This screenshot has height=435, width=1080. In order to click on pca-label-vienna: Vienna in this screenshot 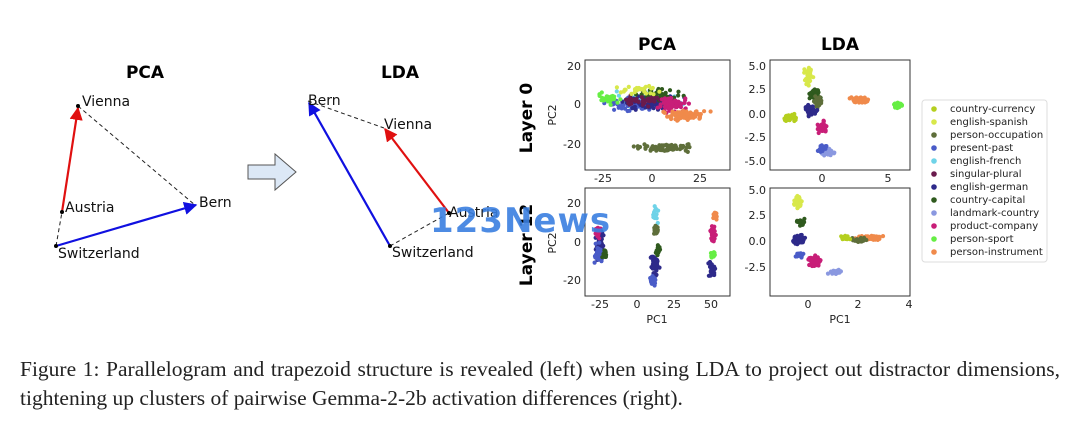, I will do `click(106, 102)`.